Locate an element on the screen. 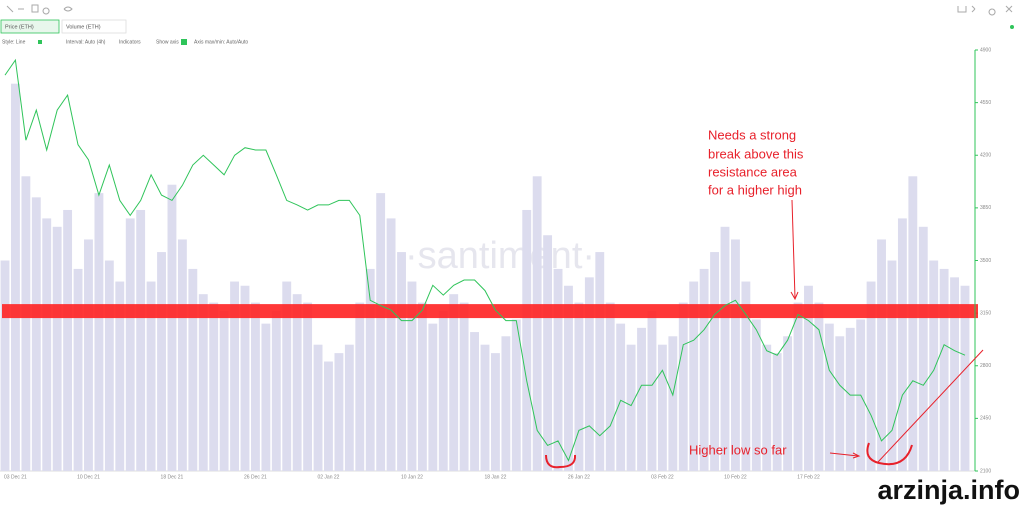  annotation: for a higher high is located at coordinates (755, 189).